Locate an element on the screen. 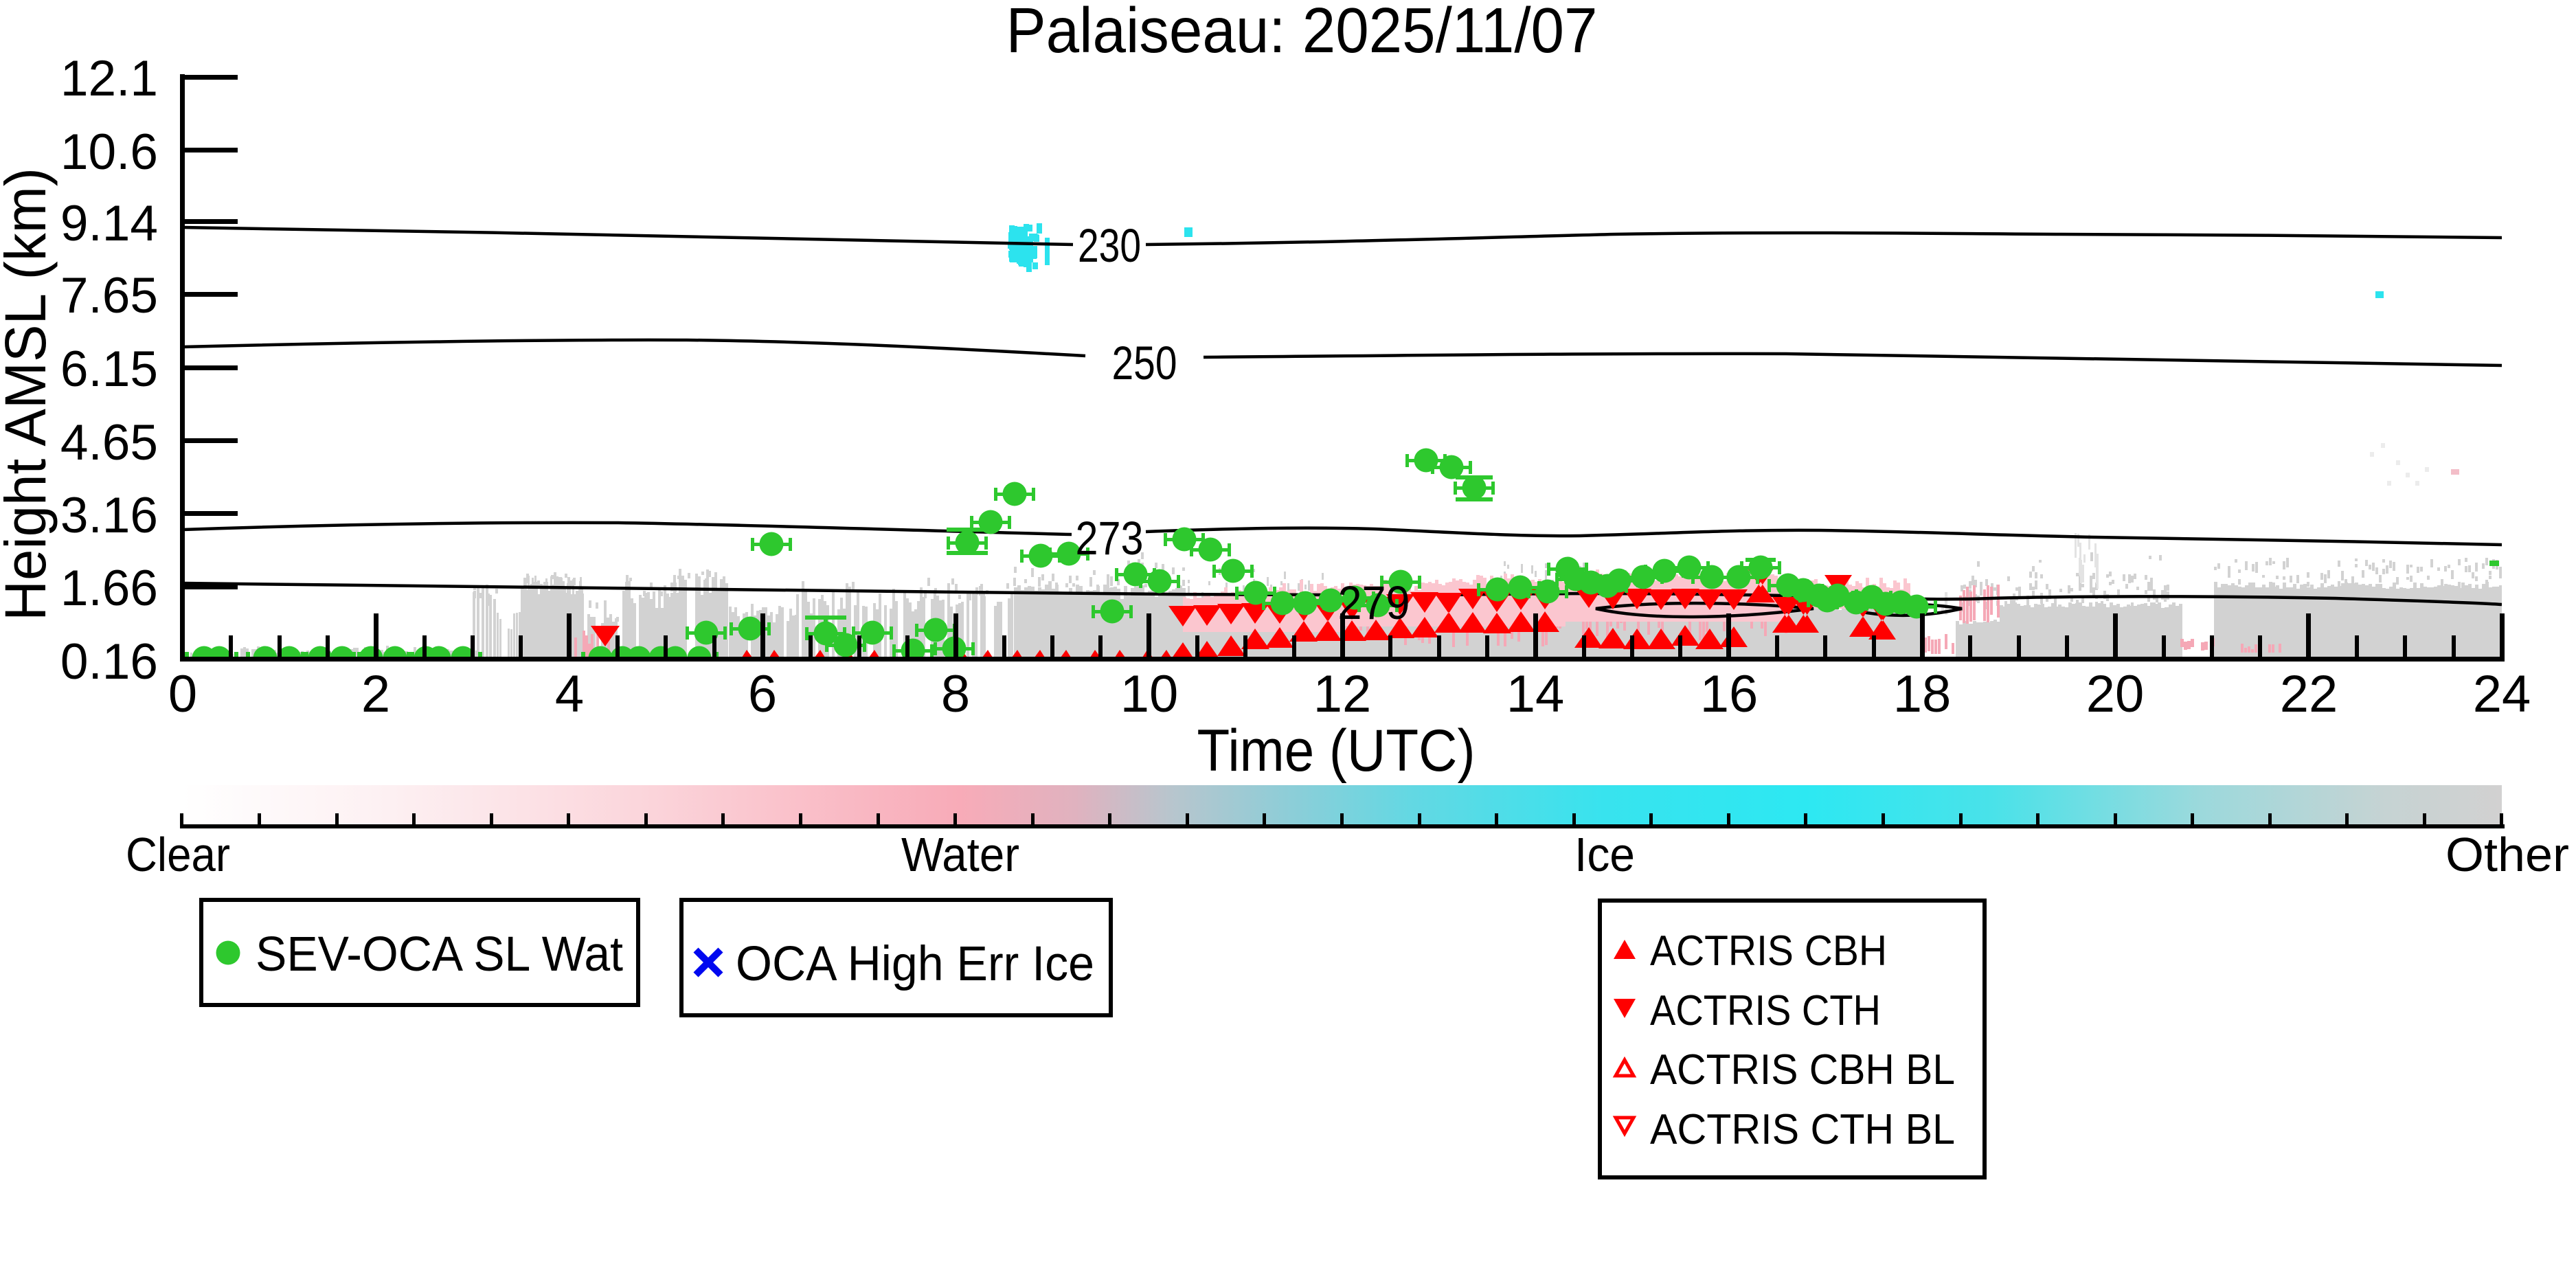 This screenshot has width=2576, height=1288. svg-text: 6.15 is located at coordinates (109, 369).